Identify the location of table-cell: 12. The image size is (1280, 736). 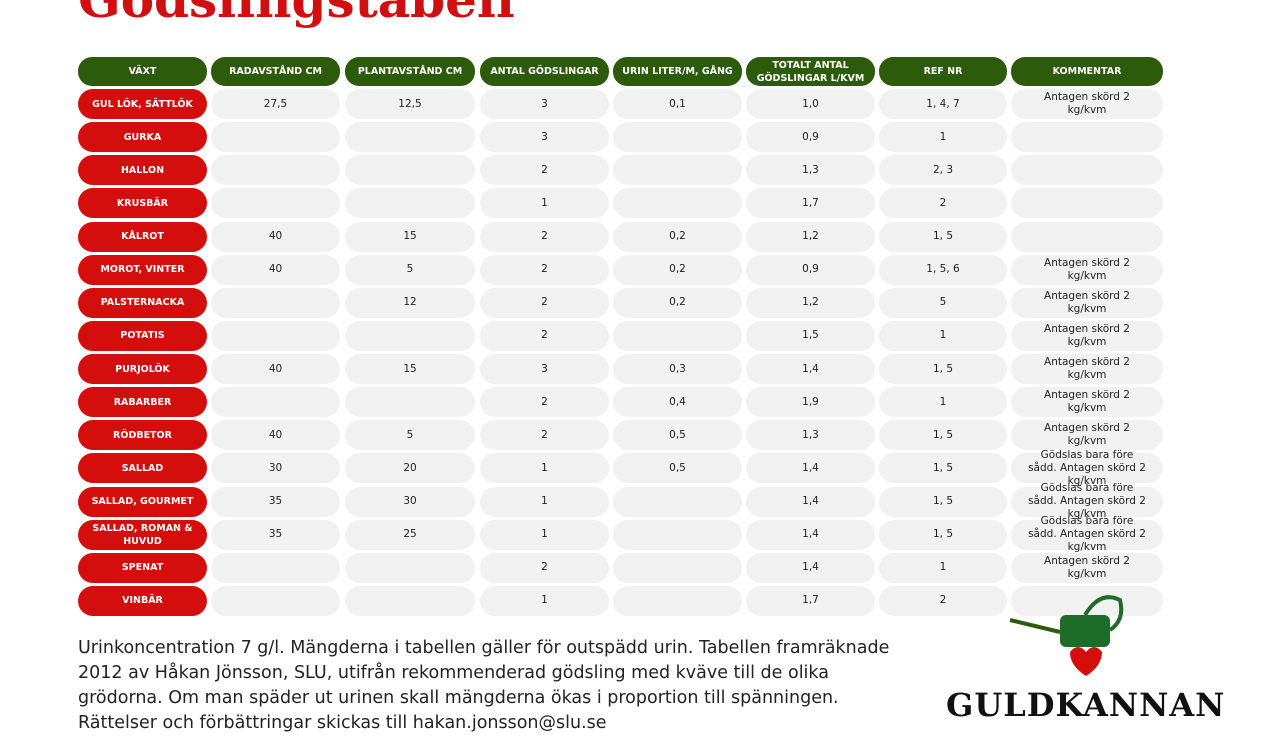
(410, 302).